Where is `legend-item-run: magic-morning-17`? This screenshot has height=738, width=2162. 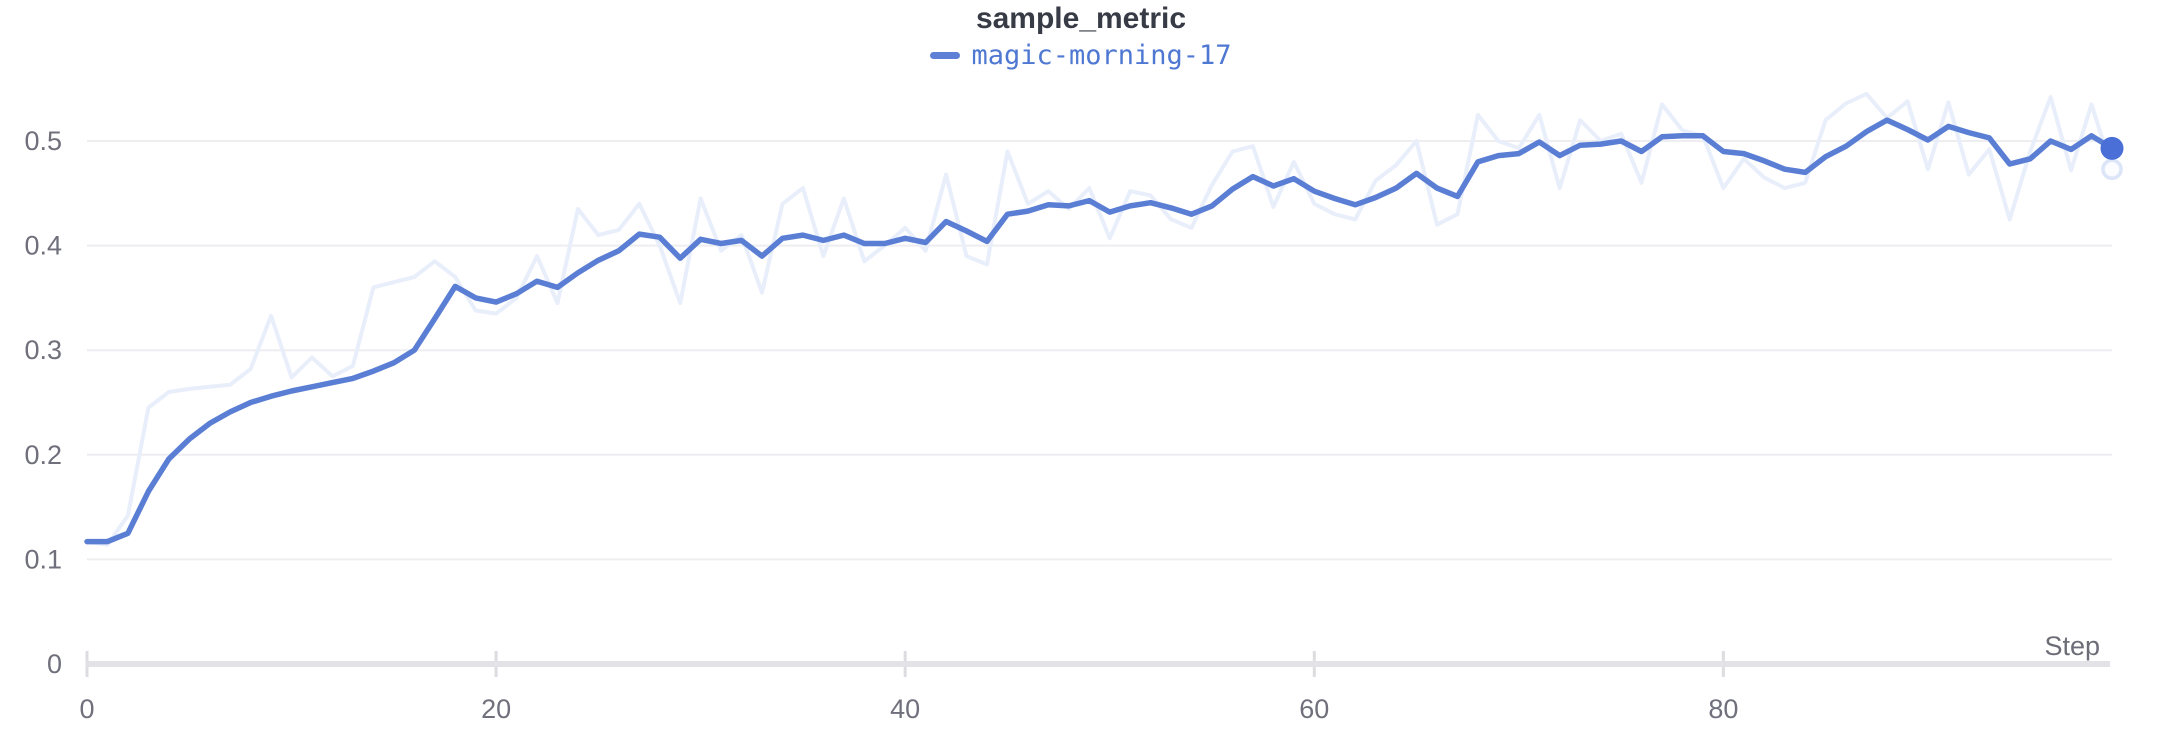
legend-item-run: magic-morning-17 is located at coordinates (1081, 55).